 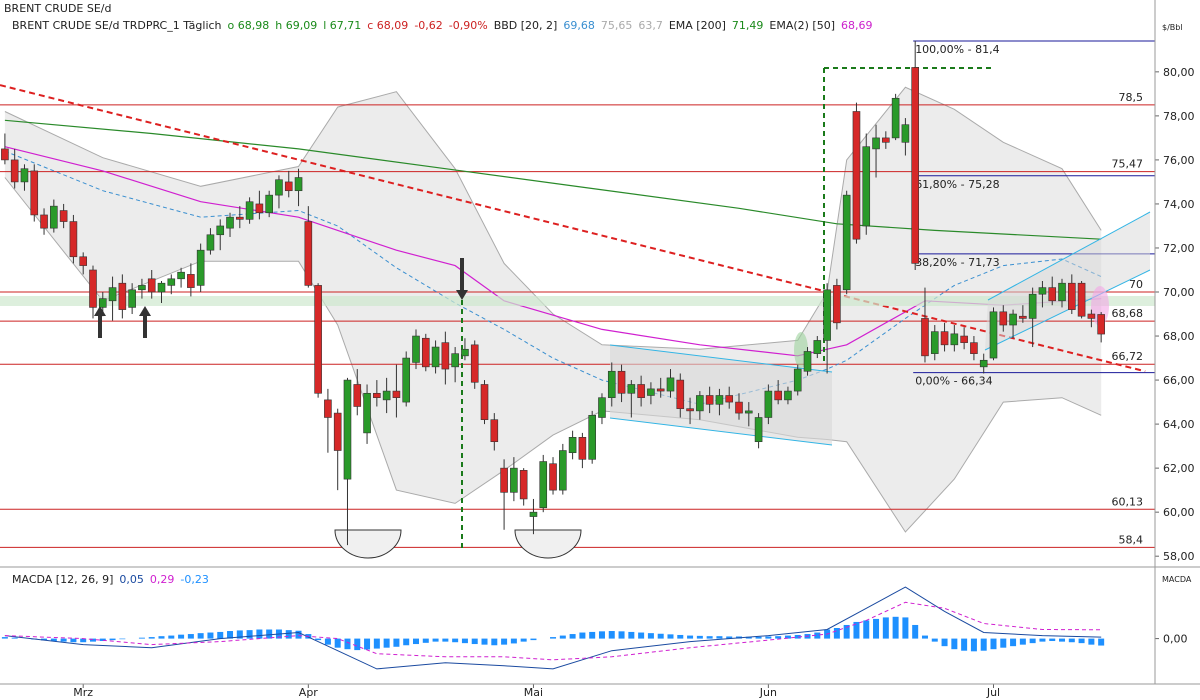 I want to click on y-tick-label: 66,00, so click(x=1179, y=380).